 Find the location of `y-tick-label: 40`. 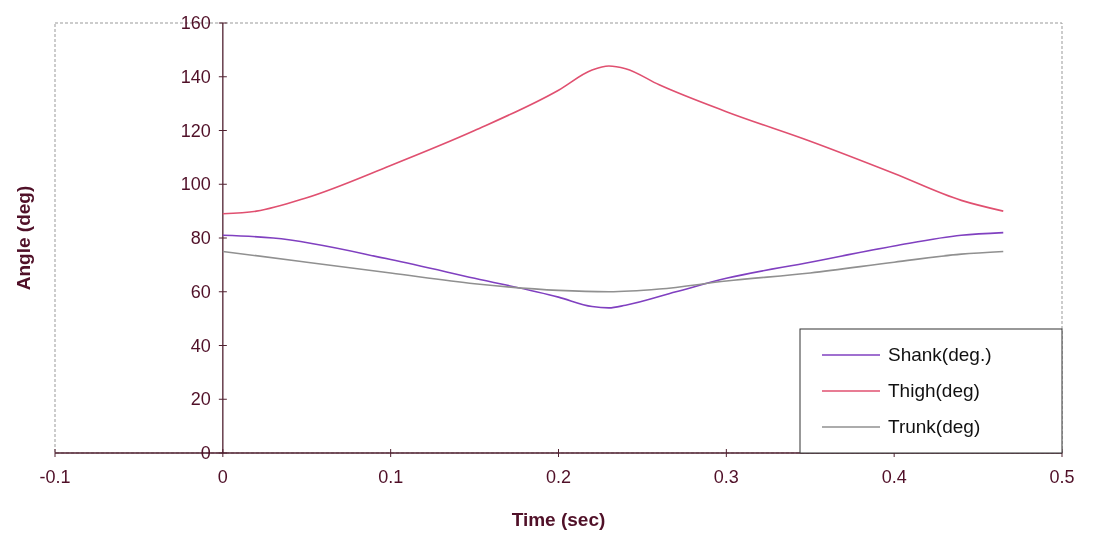

y-tick-label: 40 is located at coordinates (200, 345).